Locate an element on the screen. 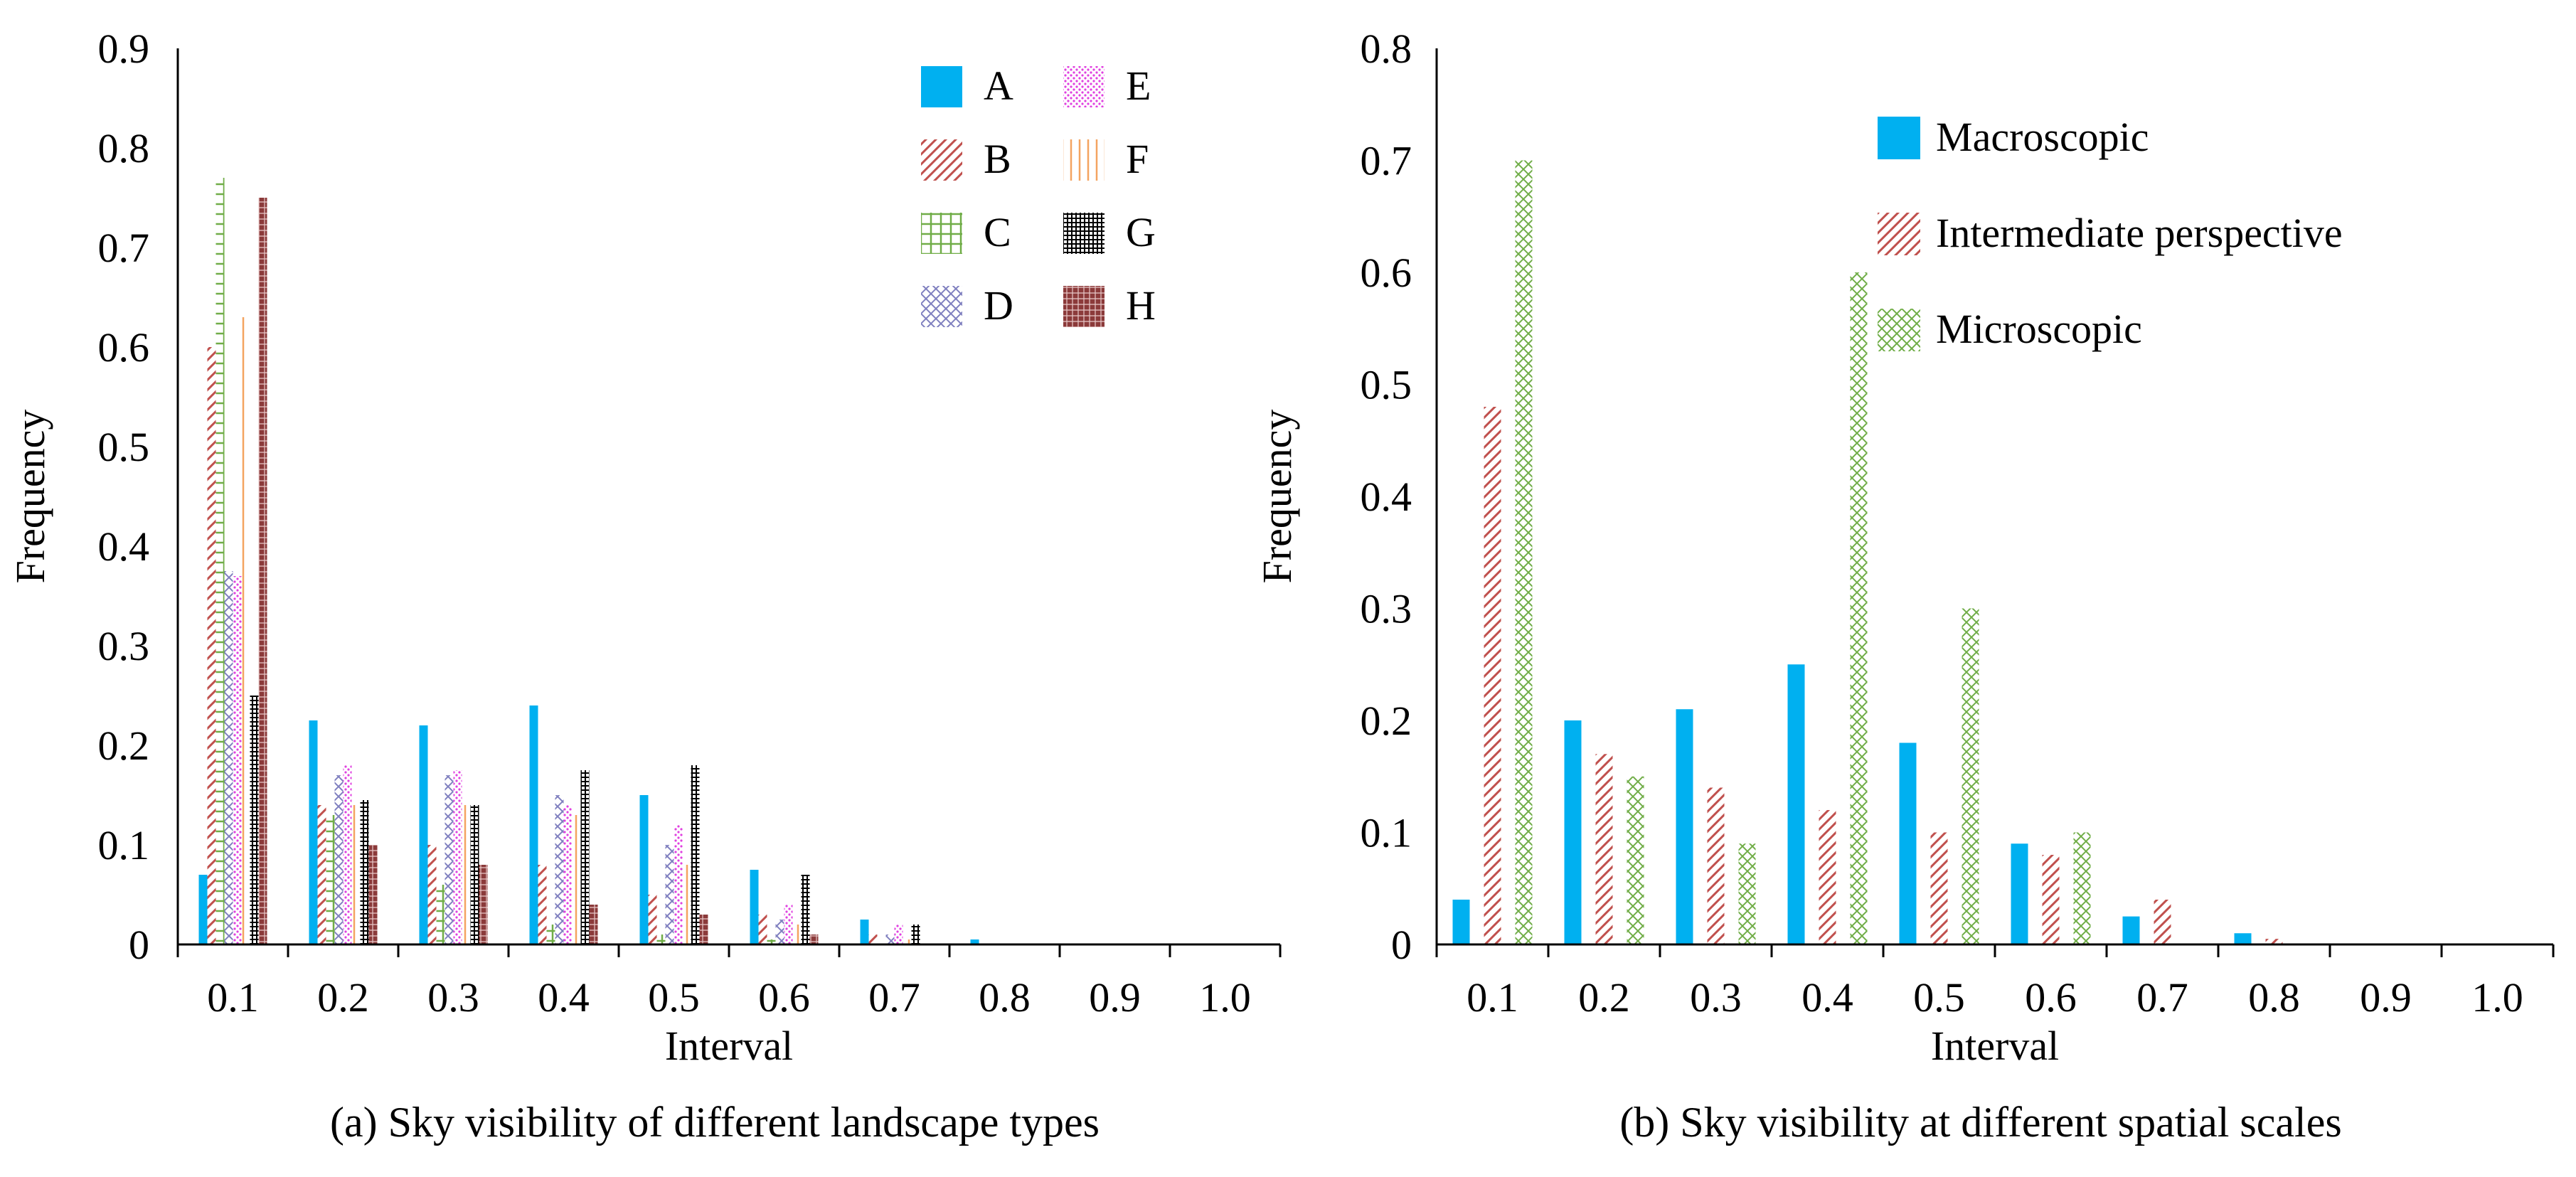 The height and width of the screenshot is (1177, 2576). bar-d-0.4 is located at coordinates (559, 869).